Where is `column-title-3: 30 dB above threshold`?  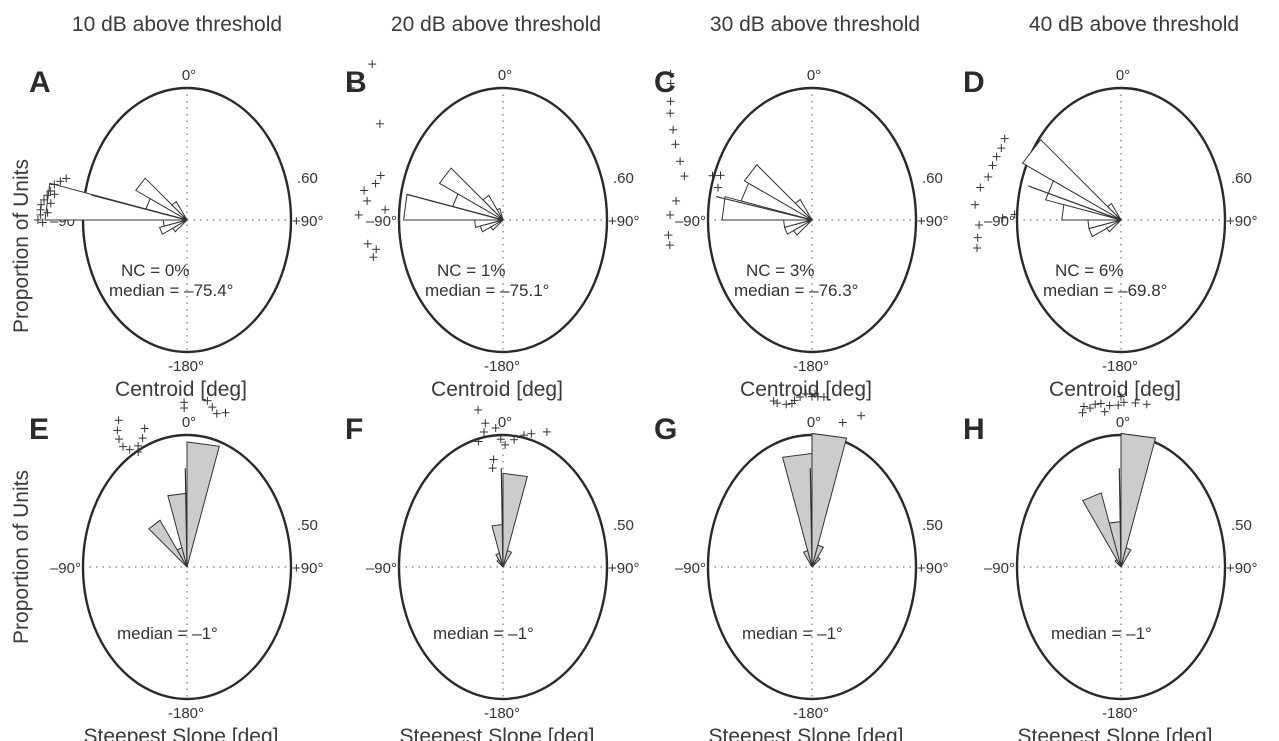
column-title-3: 30 dB above threshold is located at coordinates (815, 24).